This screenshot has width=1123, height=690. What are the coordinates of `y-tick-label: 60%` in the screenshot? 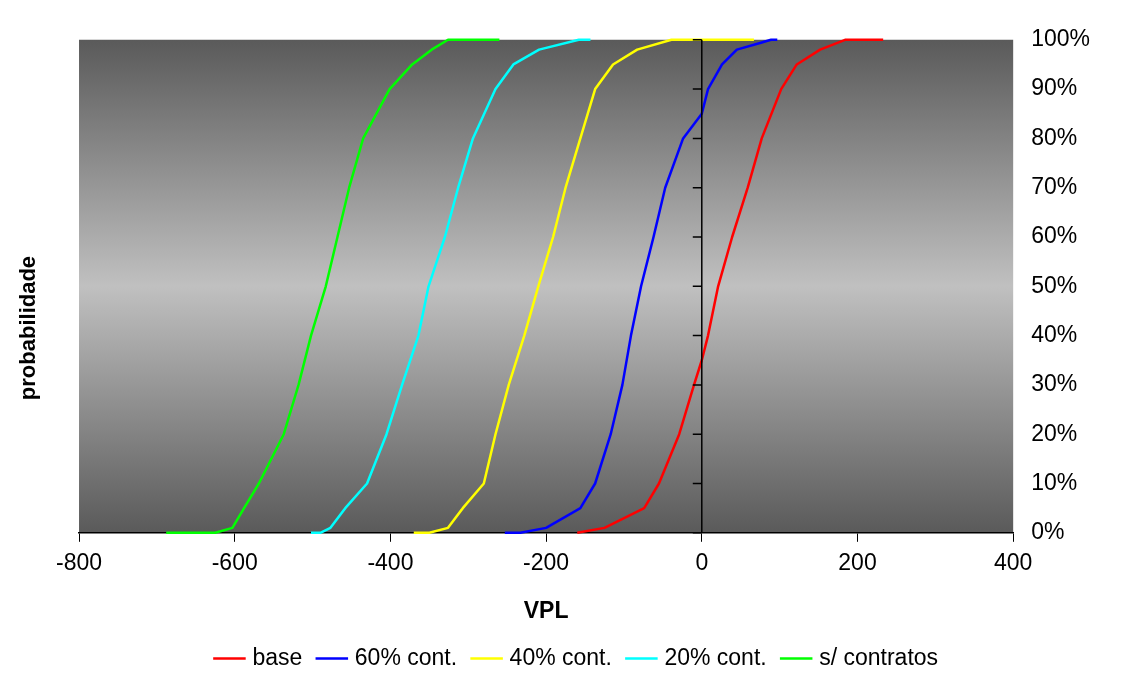 It's located at (1054, 235).